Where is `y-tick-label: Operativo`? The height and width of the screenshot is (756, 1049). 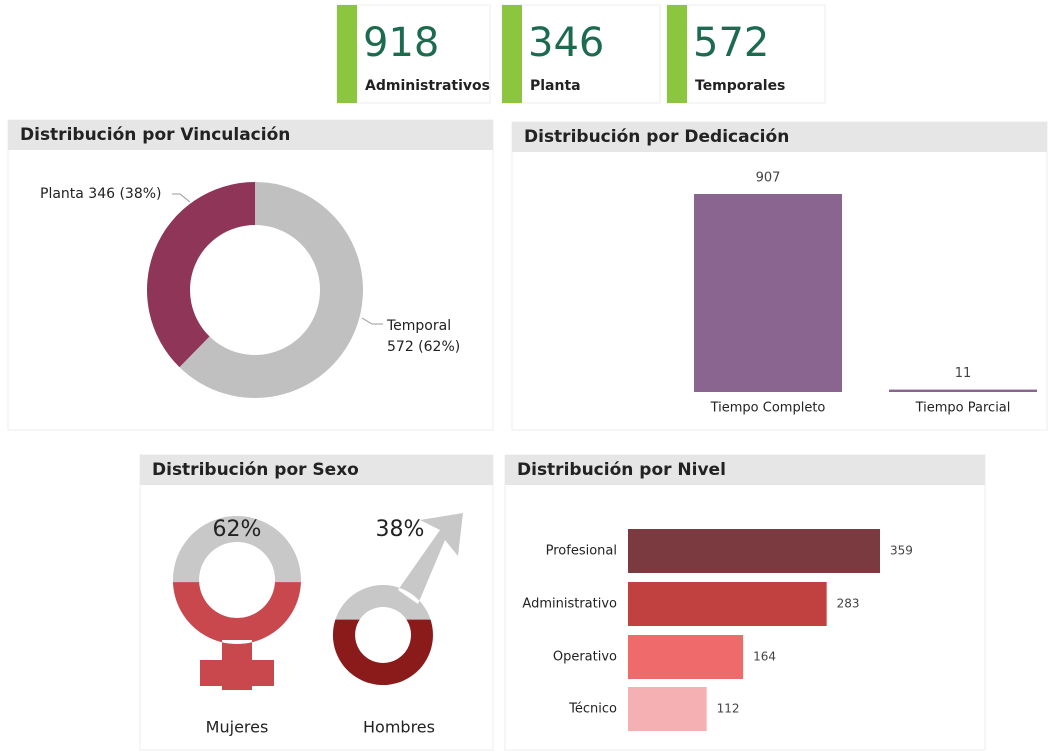 y-tick-label: Operativo is located at coordinates (585, 657).